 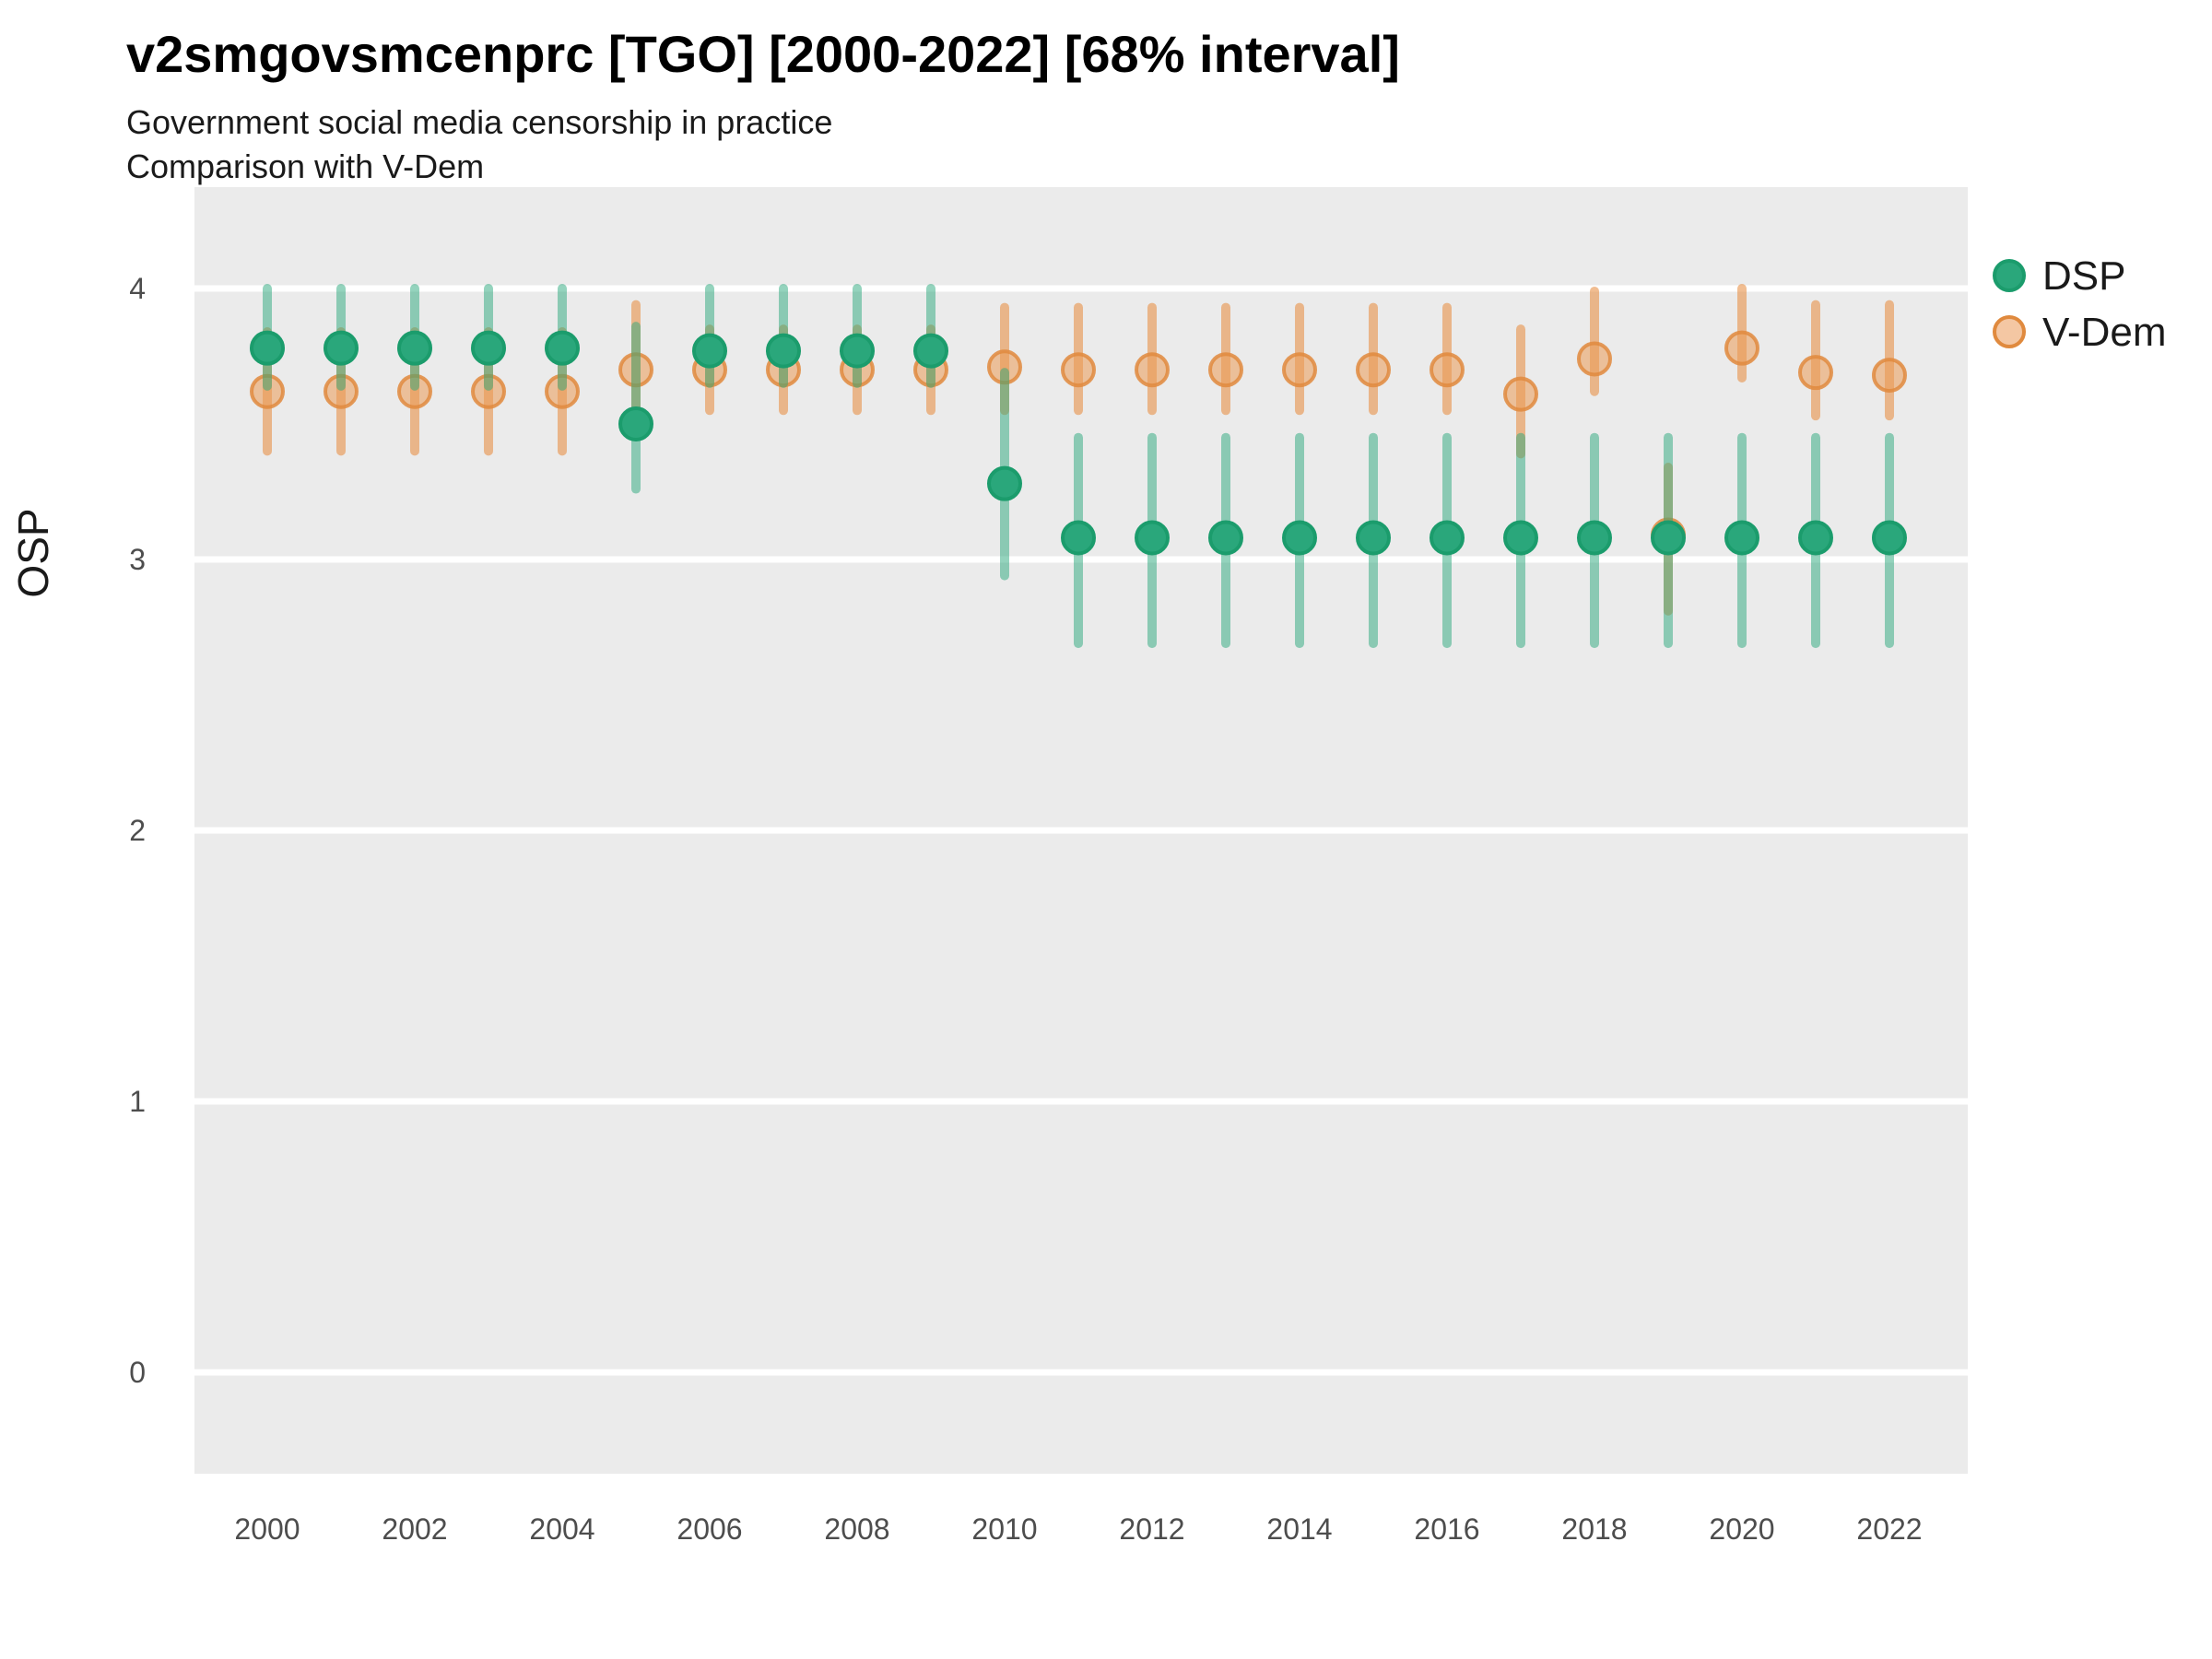 I want to click on dsp-point-2009, so click(x=930, y=351).